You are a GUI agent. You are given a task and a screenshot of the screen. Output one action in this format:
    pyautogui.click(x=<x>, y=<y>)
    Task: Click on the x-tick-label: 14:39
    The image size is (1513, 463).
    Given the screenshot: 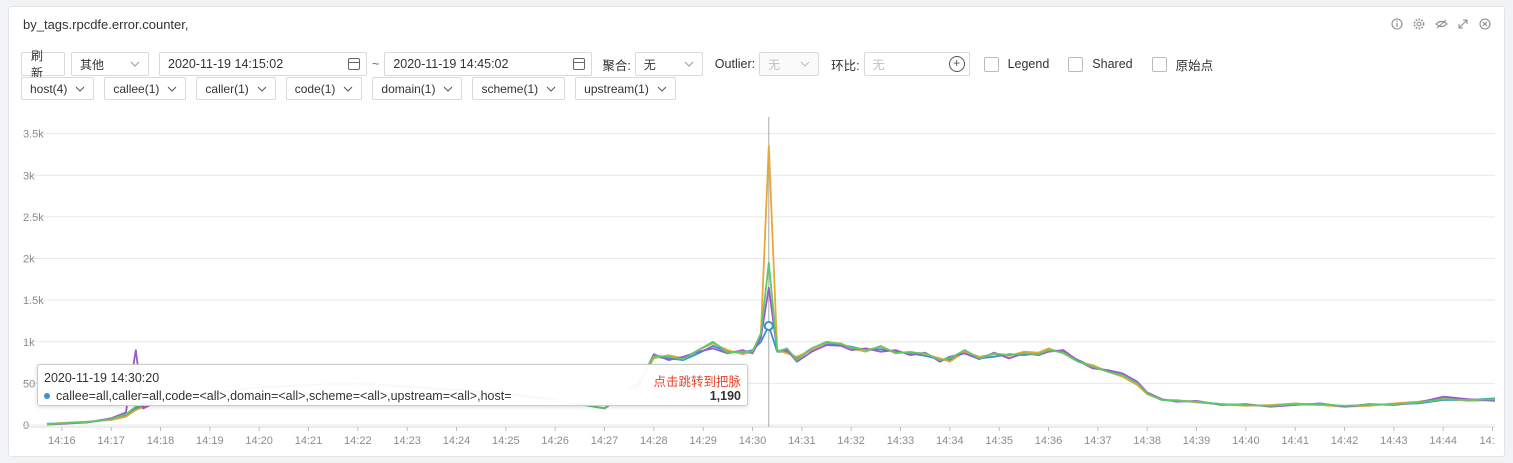 What is the action you would take?
    pyautogui.click(x=1197, y=441)
    